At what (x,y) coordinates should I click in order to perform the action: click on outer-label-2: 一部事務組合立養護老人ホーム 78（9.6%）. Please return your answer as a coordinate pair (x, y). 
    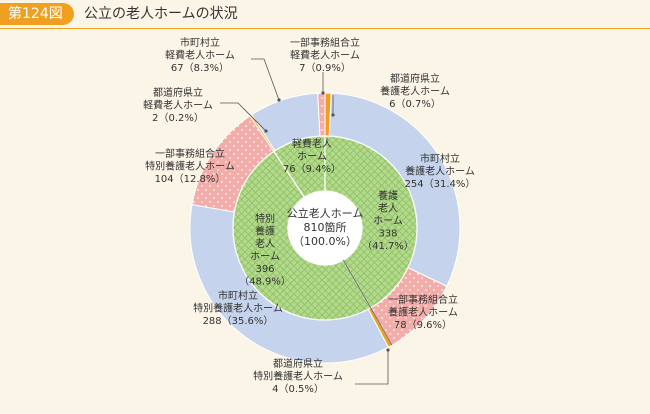
    Looking at the image, I should click on (423, 312).